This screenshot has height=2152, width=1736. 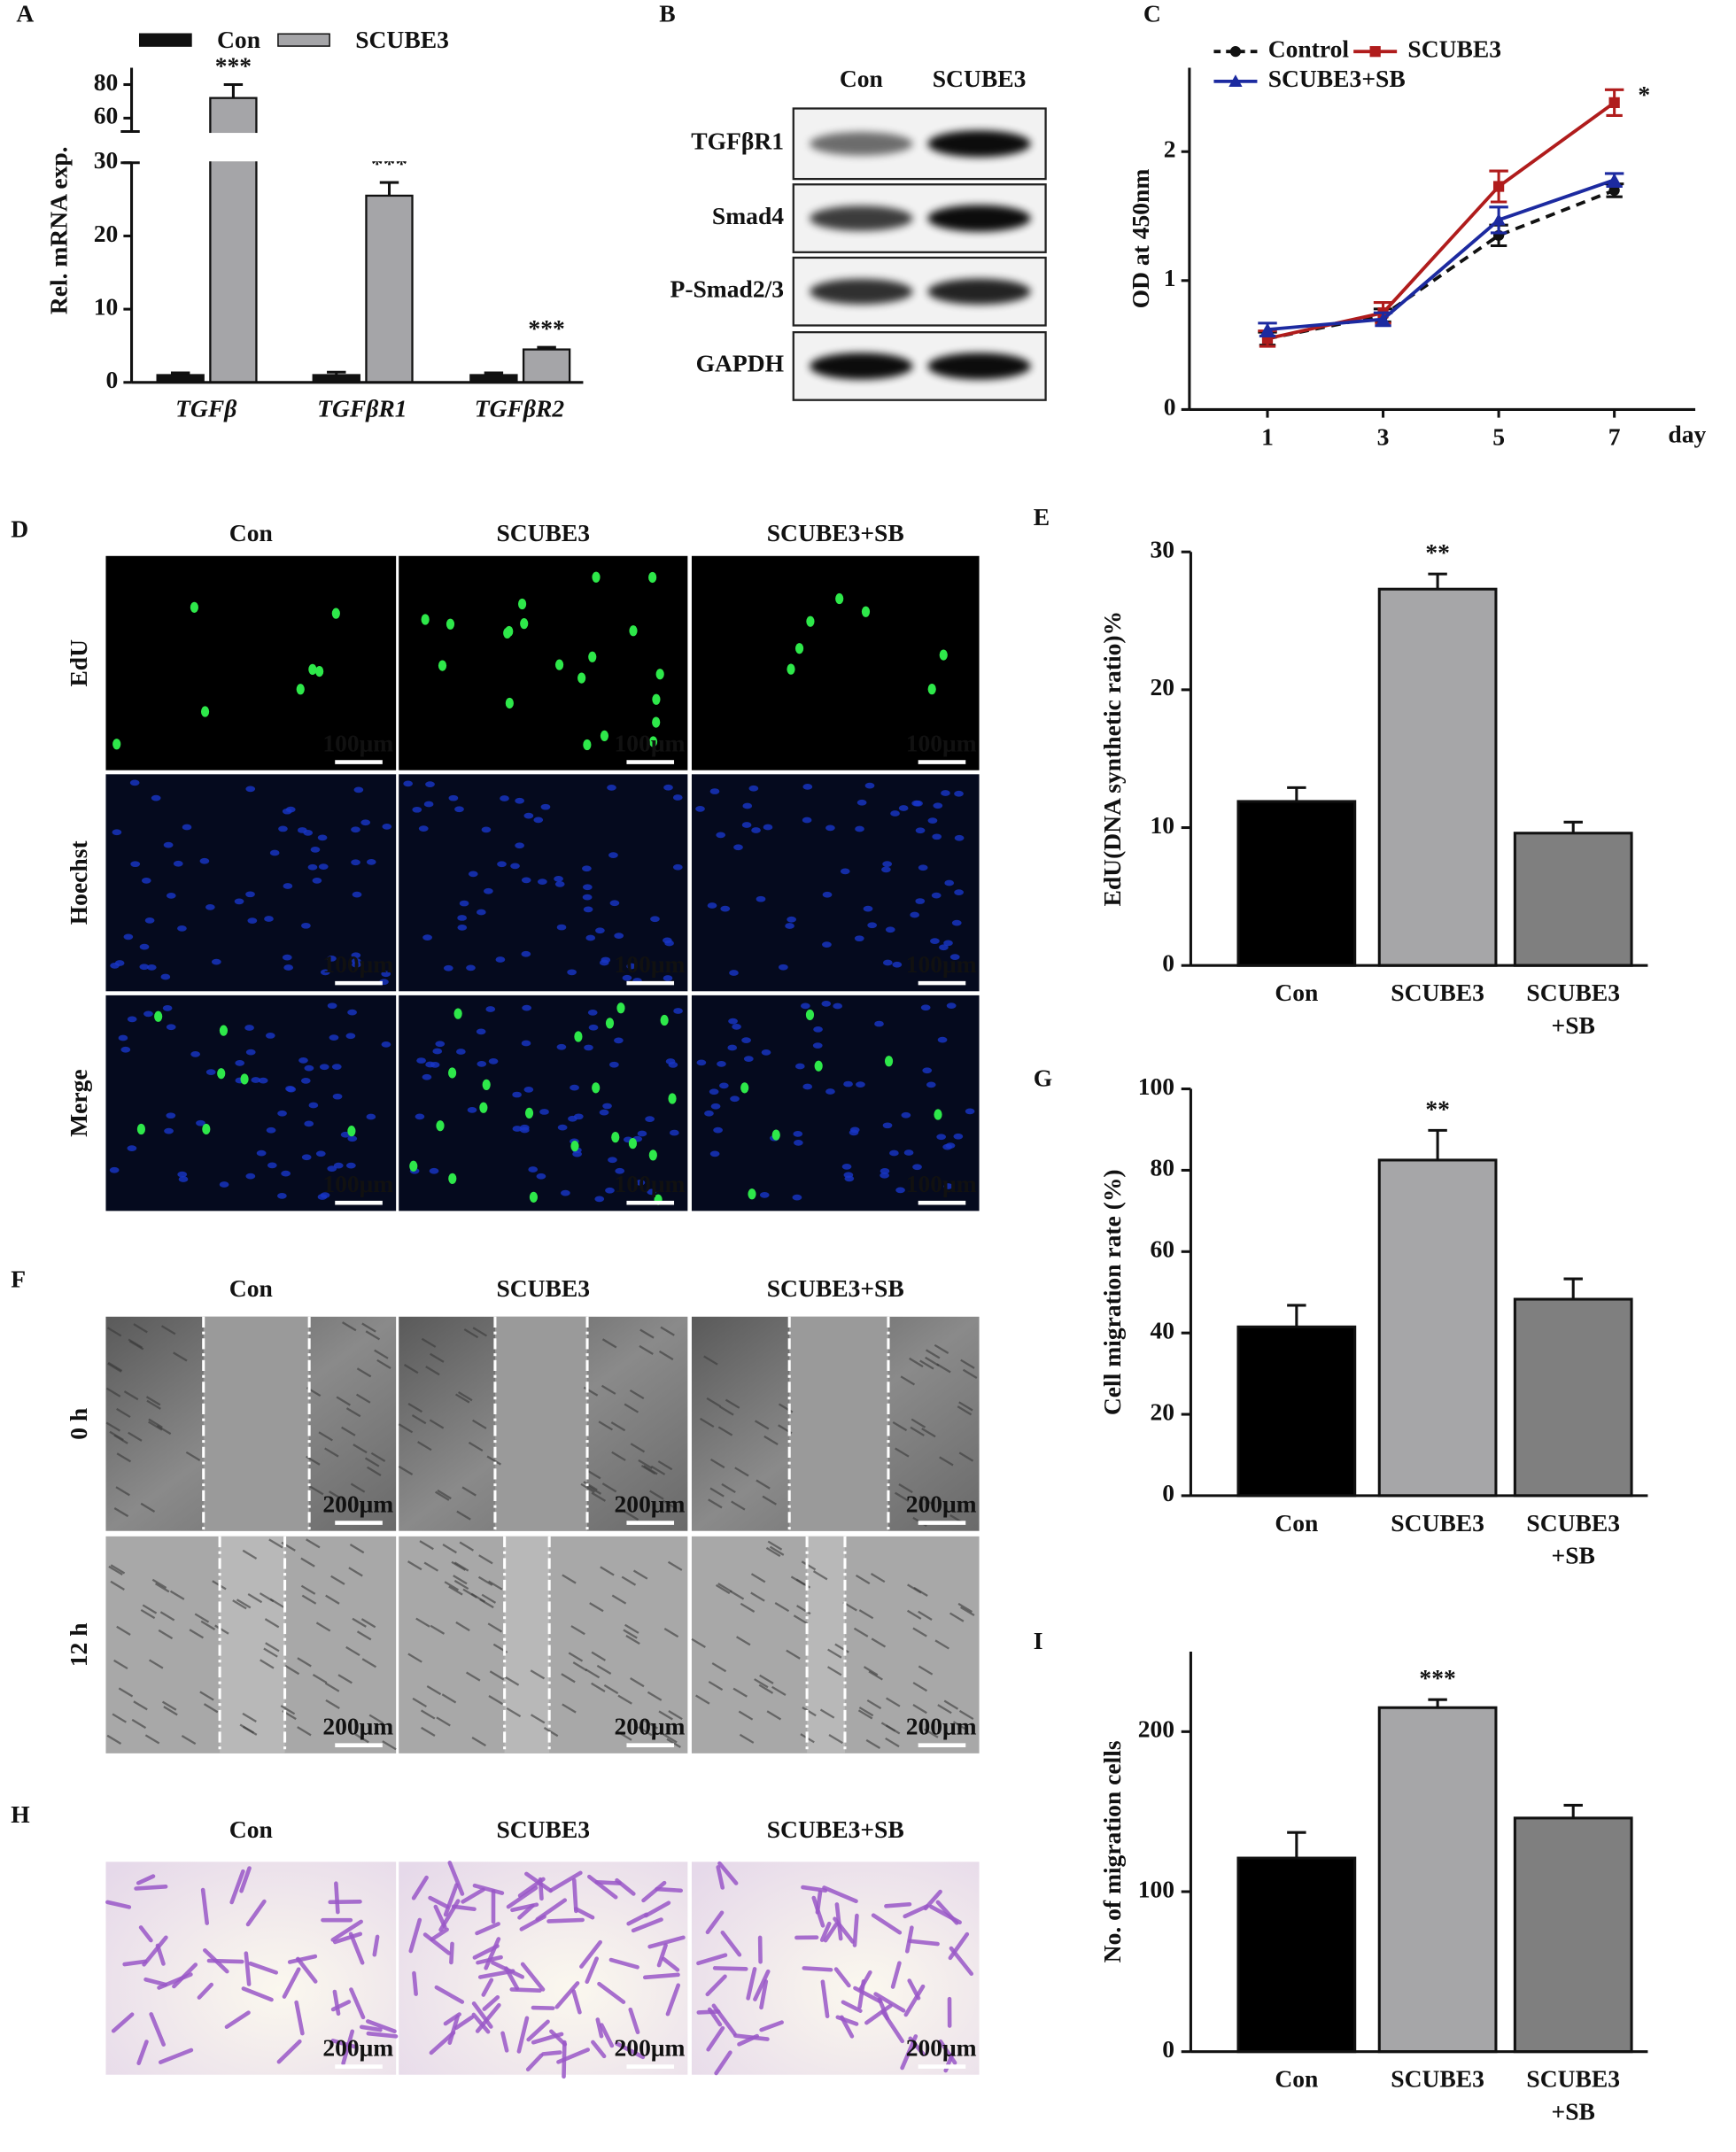 I want to click on blot-band, so click(x=979, y=144).